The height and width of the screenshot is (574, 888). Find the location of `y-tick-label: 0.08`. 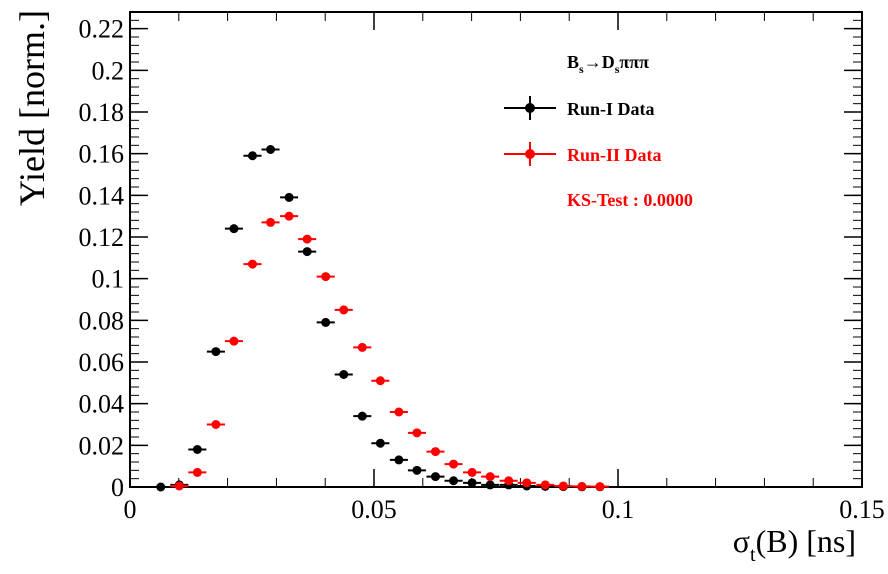

y-tick-label: 0.08 is located at coordinates (102, 320).